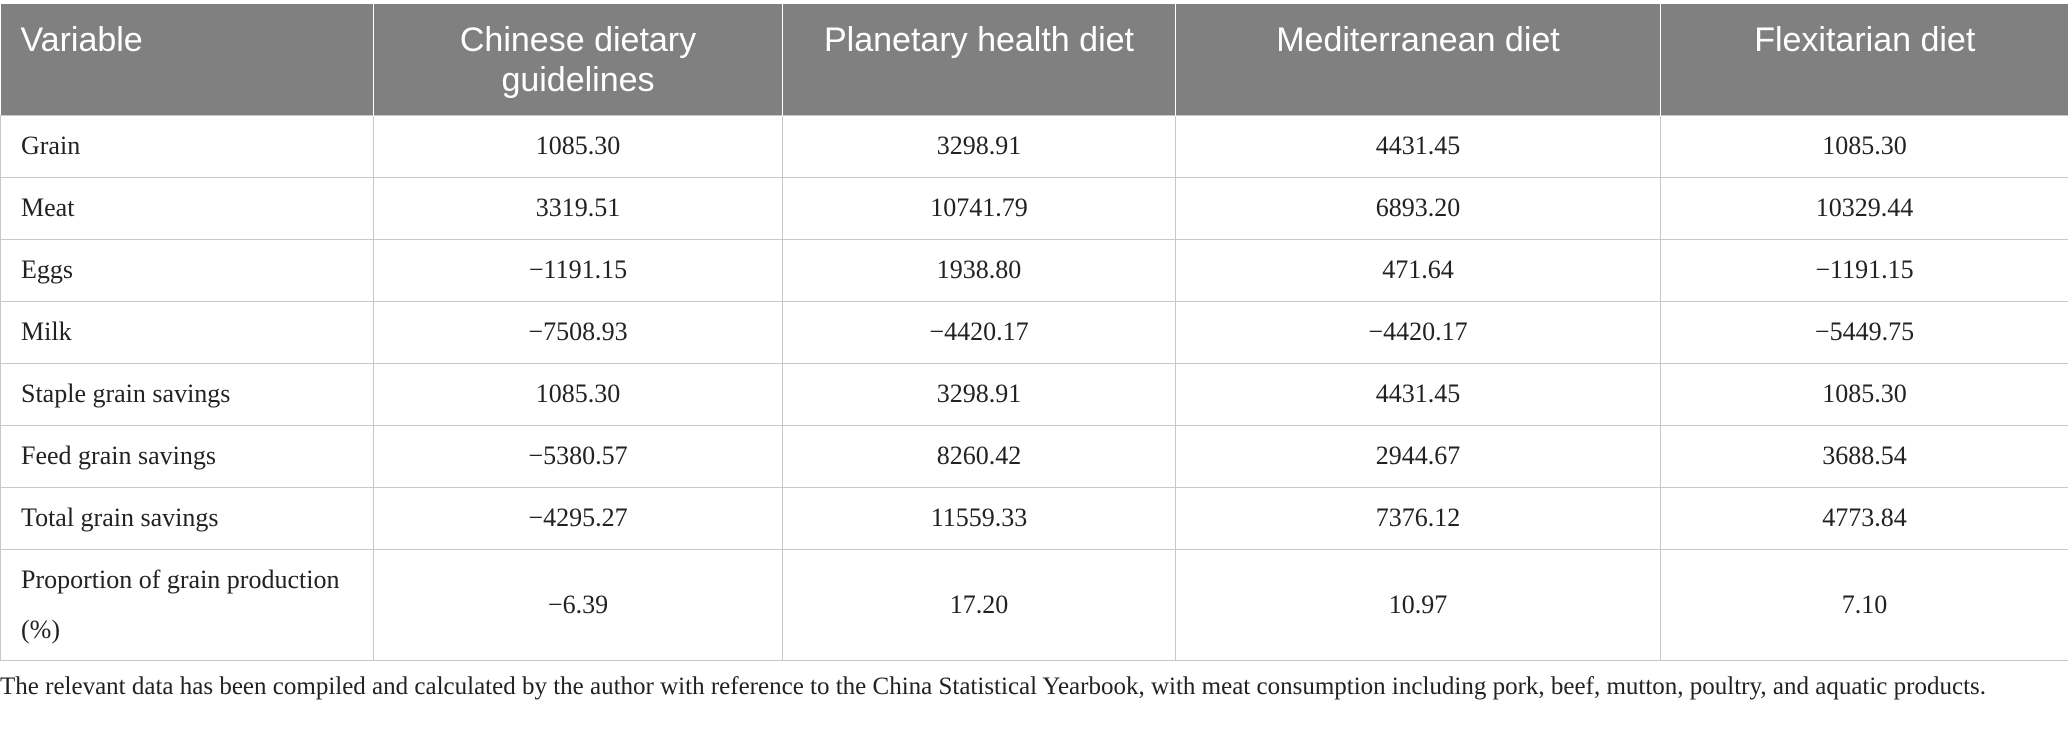  I want to click on table-cell: 3688.54, so click(1864, 456).